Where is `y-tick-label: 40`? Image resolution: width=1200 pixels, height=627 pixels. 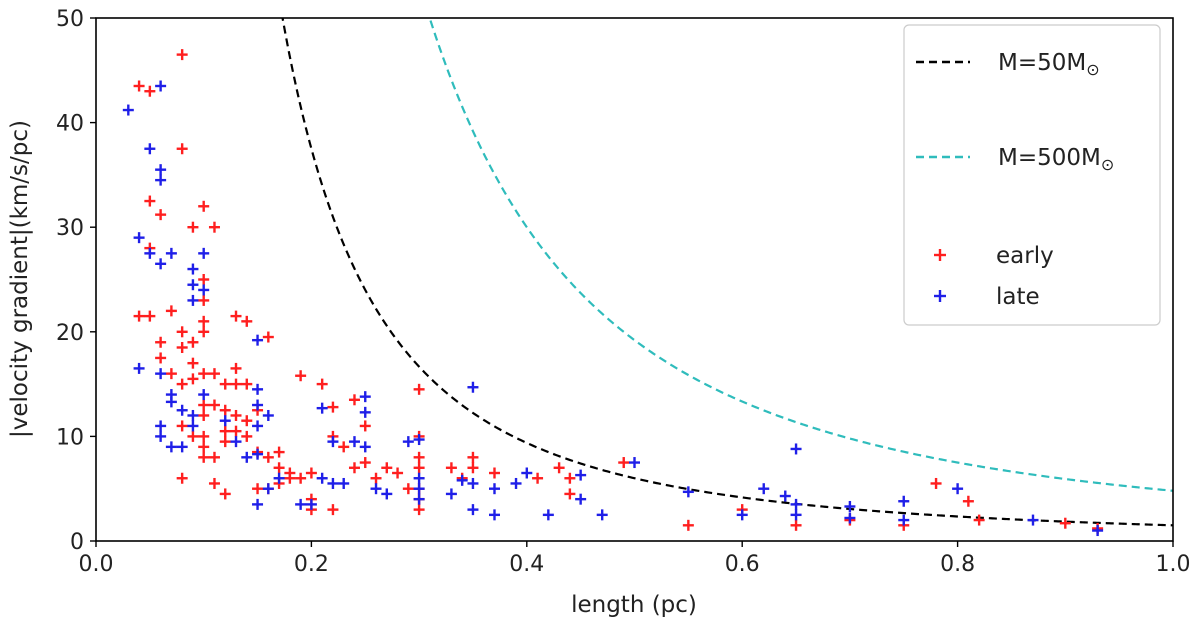
y-tick-label: 40 is located at coordinates (70, 124).